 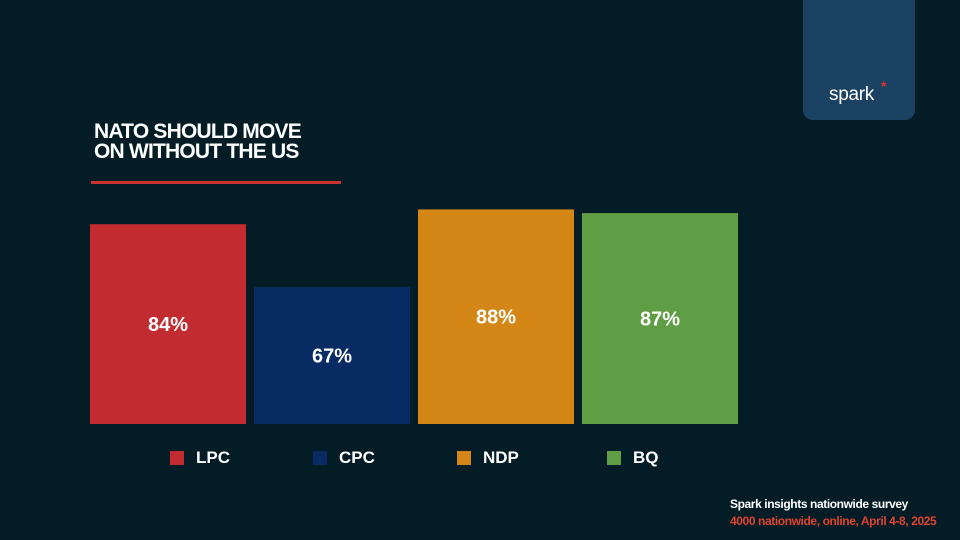 I want to click on data-label: 84%, so click(x=168, y=325).